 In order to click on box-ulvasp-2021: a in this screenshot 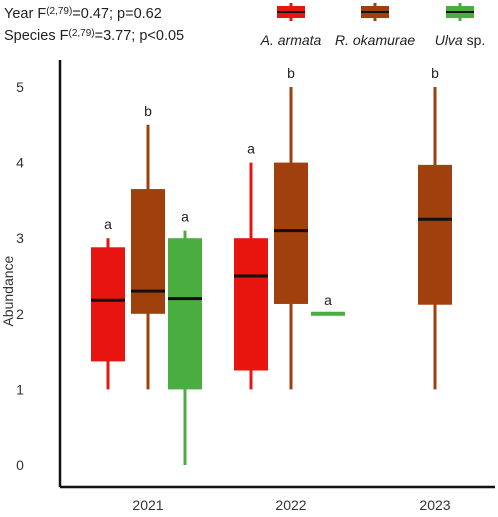, I will do `click(185, 337)`.